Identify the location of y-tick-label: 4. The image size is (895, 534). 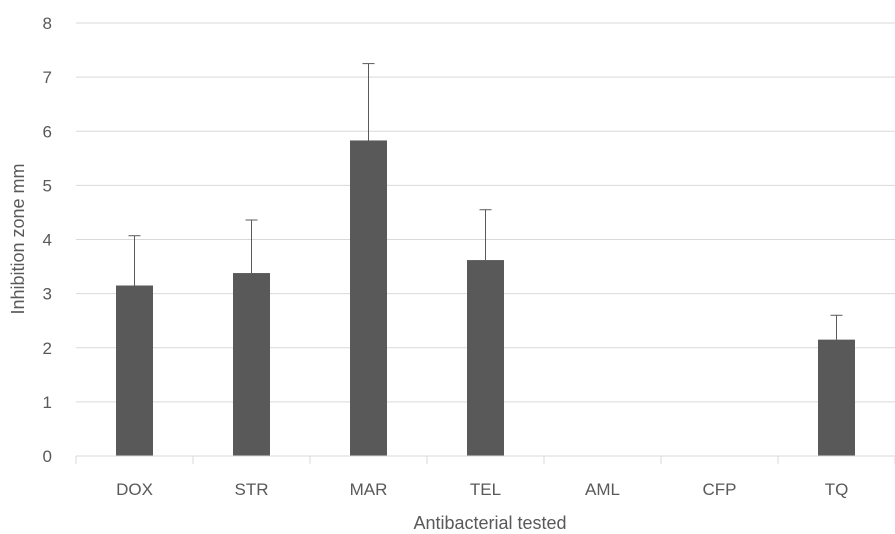
(47, 240).